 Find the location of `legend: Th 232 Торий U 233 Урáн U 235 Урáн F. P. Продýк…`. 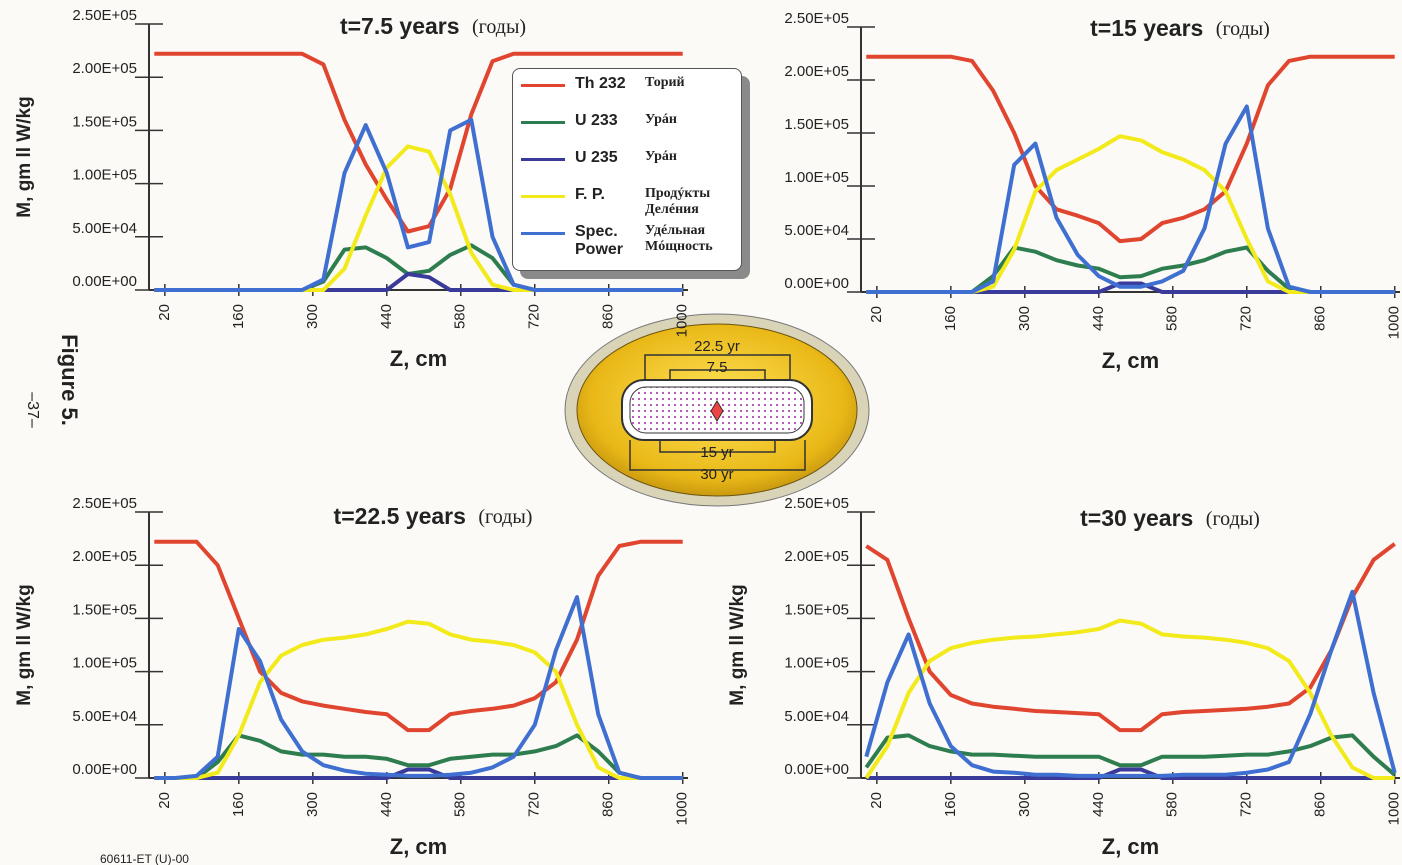

legend: Th 232 Торий U 233 Урáн U 235 Урáн F. P. Продýк… is located at coordinates (627, 169).